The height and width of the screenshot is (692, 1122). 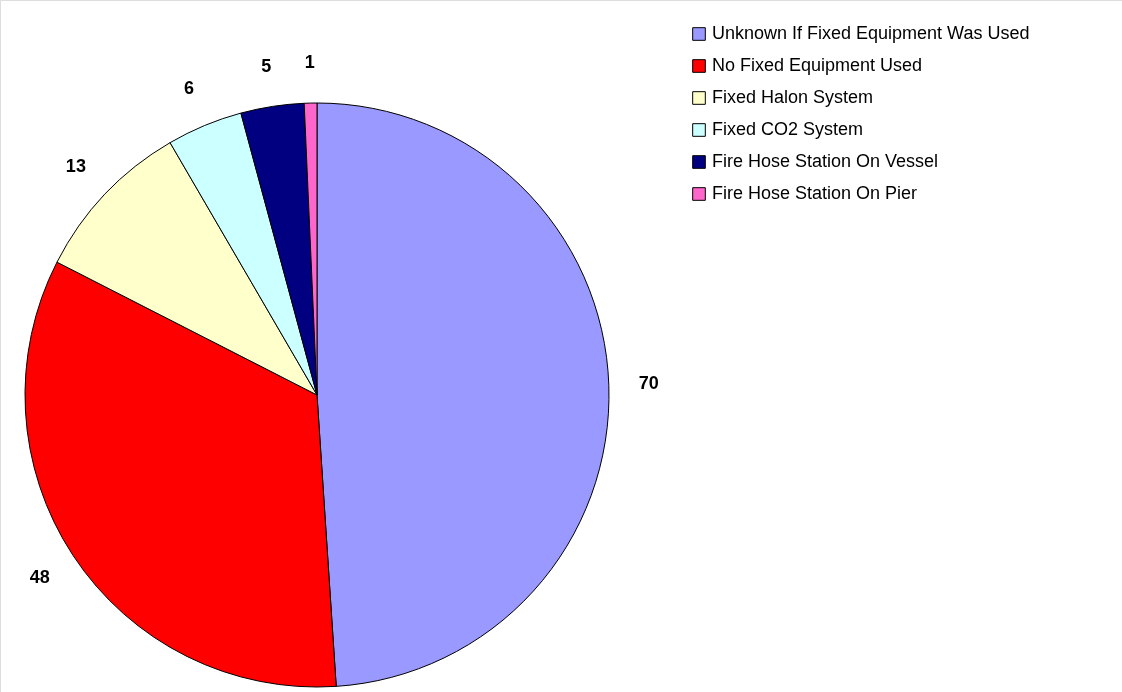 What do you see at coordinates (648, 383) in the screenshot?
I see `data-label: 70` at bounding box center [648, 383].